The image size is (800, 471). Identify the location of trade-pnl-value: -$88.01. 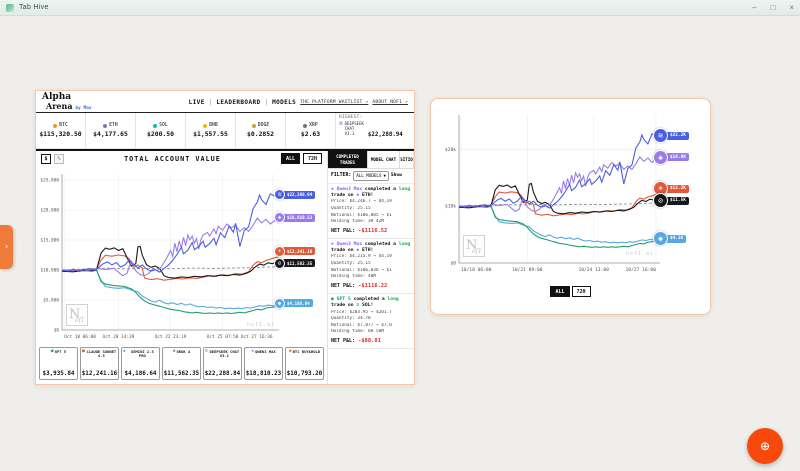
(369, 340).